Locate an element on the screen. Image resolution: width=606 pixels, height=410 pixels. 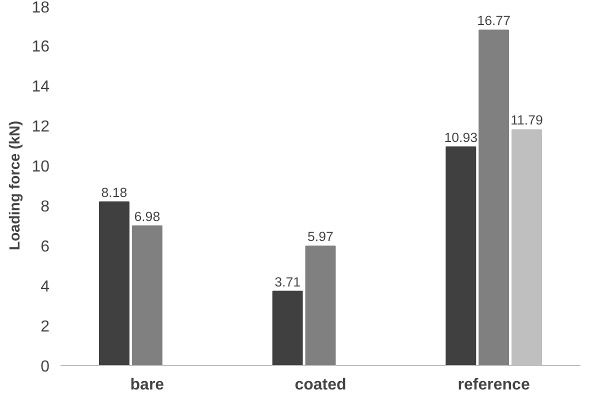
x-tick-label: bare is located at coordinates (147, 385).